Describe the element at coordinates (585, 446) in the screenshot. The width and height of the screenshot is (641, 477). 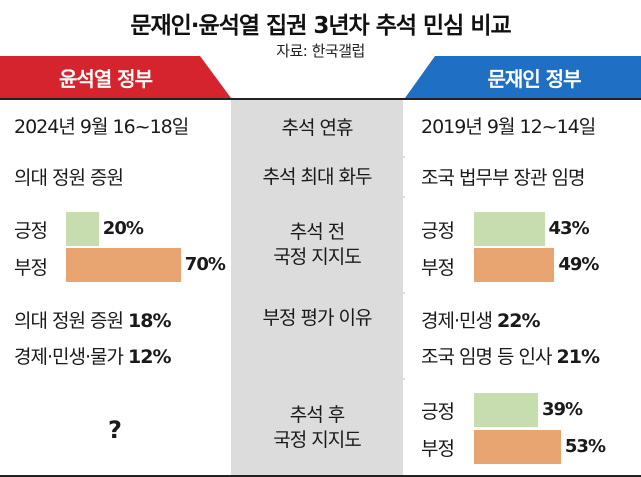
I see `negative-value-label: 53%` at that location.